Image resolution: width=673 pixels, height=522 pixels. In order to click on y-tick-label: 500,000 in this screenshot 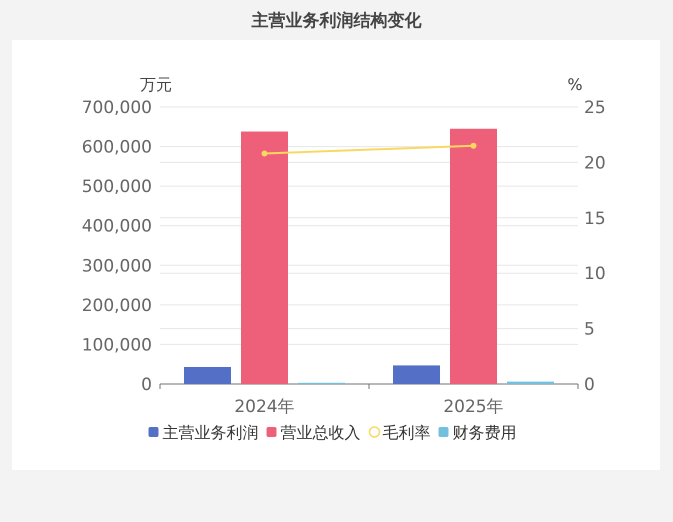, I will do `click(117, 187)`.